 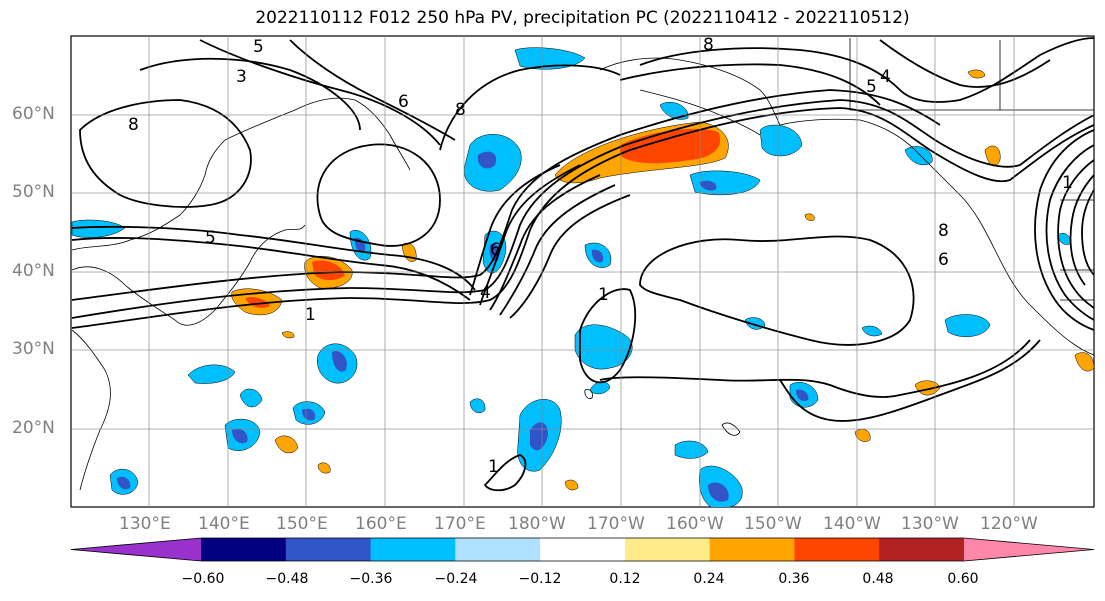 What do you see at coordinates (456, 579) in the screenshot?
I see `colorbar-tick-label: −0.24` at bounding box center [456, 579].